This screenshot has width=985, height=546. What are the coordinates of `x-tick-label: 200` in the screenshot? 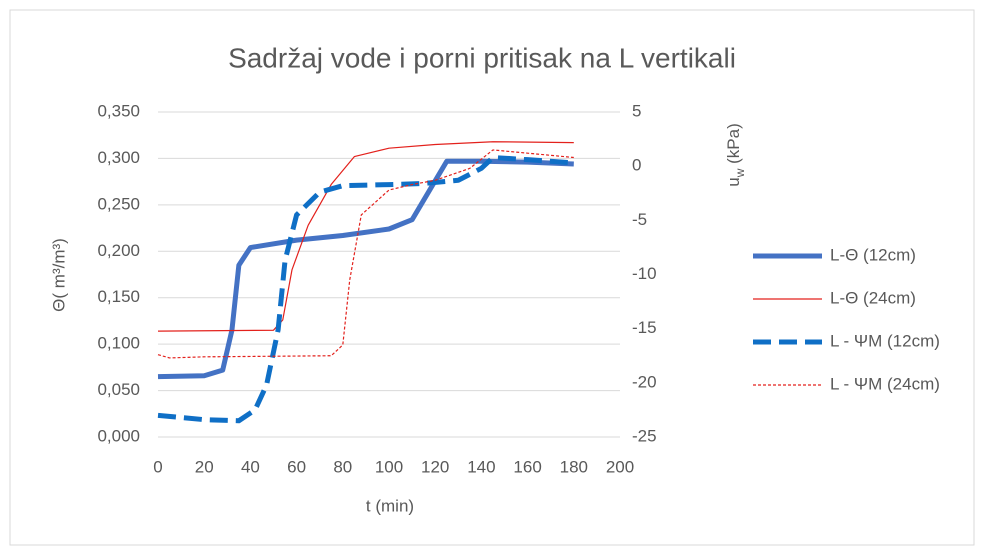 It's located at (620, 466).